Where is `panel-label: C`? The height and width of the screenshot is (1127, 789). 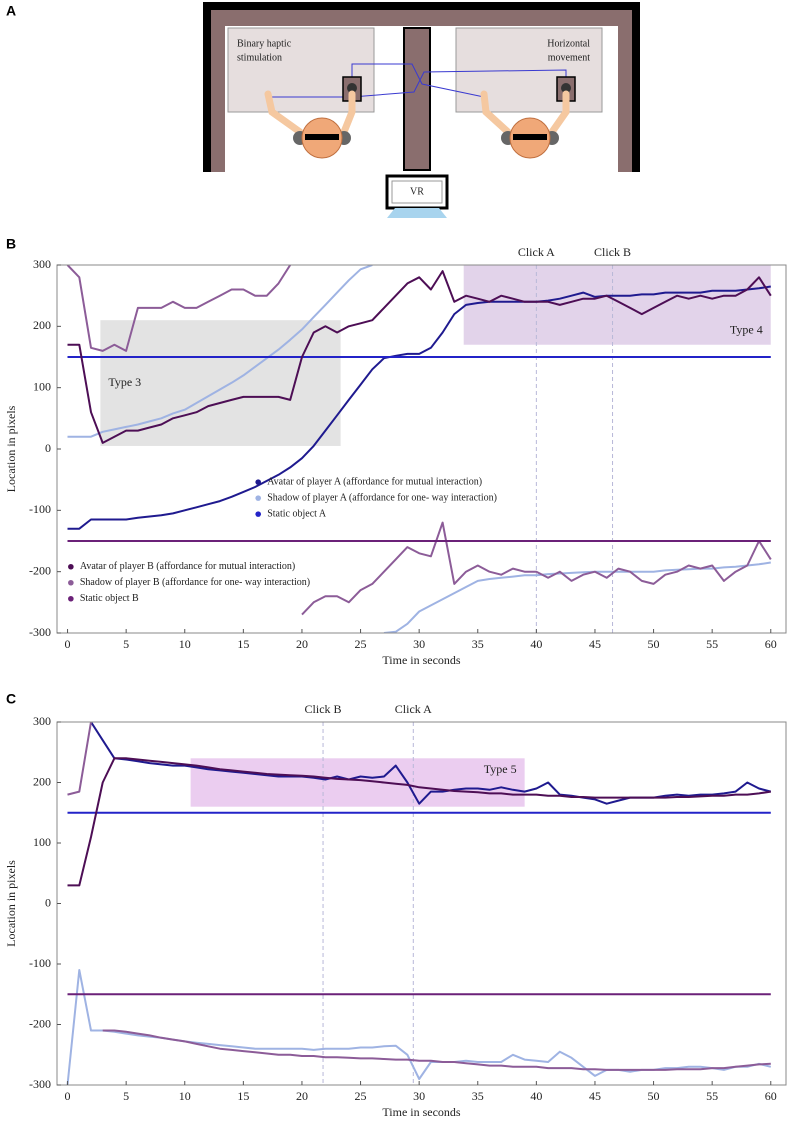
panel-label: C is located at coordinates (11, 699).